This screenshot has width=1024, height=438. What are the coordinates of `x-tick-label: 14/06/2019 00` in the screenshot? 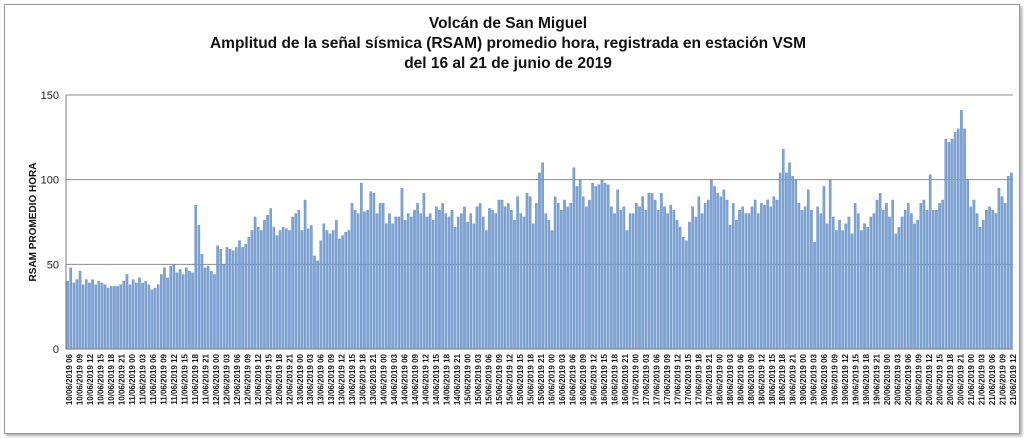 It's located at (384, 379).